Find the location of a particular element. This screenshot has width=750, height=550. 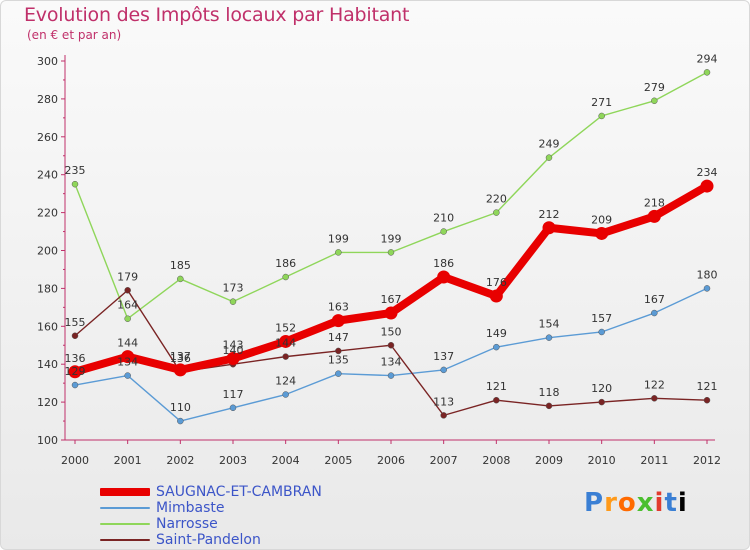

data-label: 140 is located at coordinates (233, 350).